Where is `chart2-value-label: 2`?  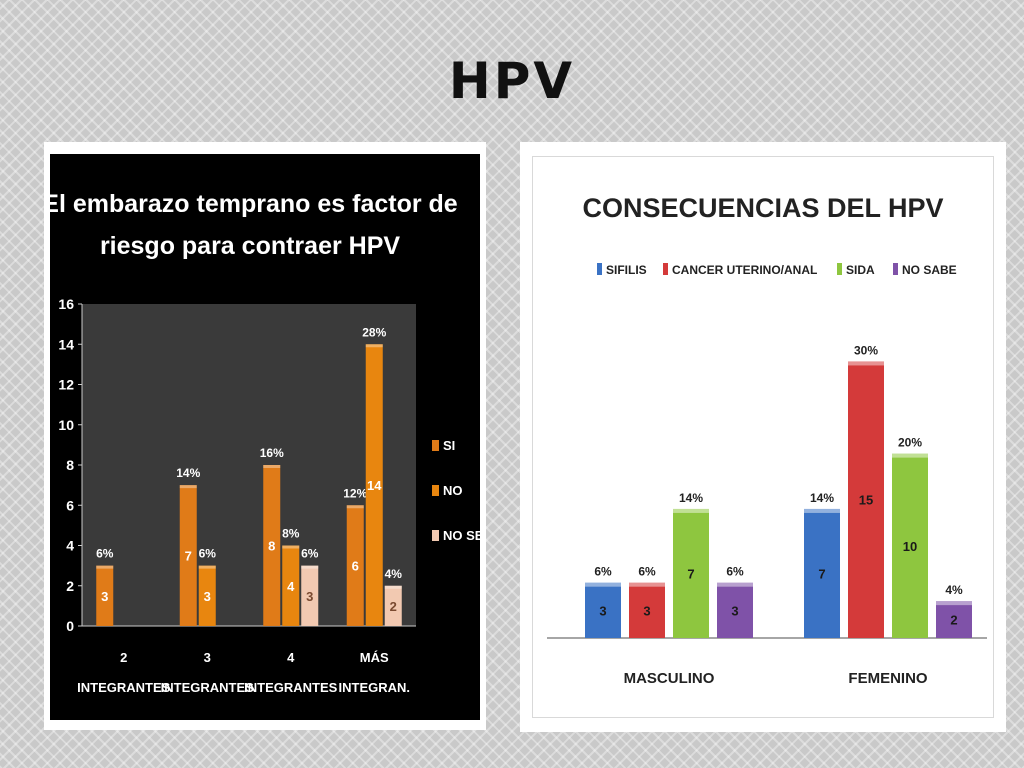 chart2-value-label: 2 is located at coordinates (953, 620).